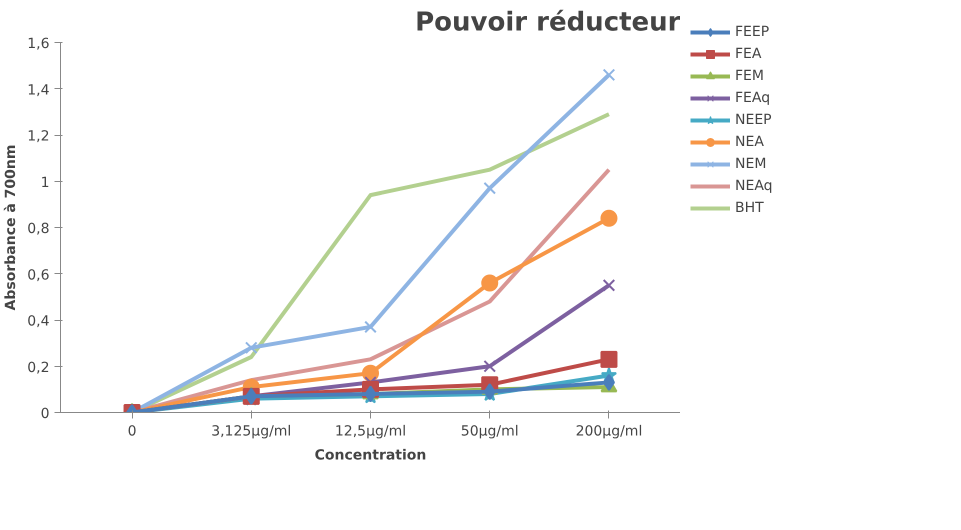 Image resolution: width=961 pixels, height=530 pixels. I want to click on legend-label: FEM, so click(749, 76).